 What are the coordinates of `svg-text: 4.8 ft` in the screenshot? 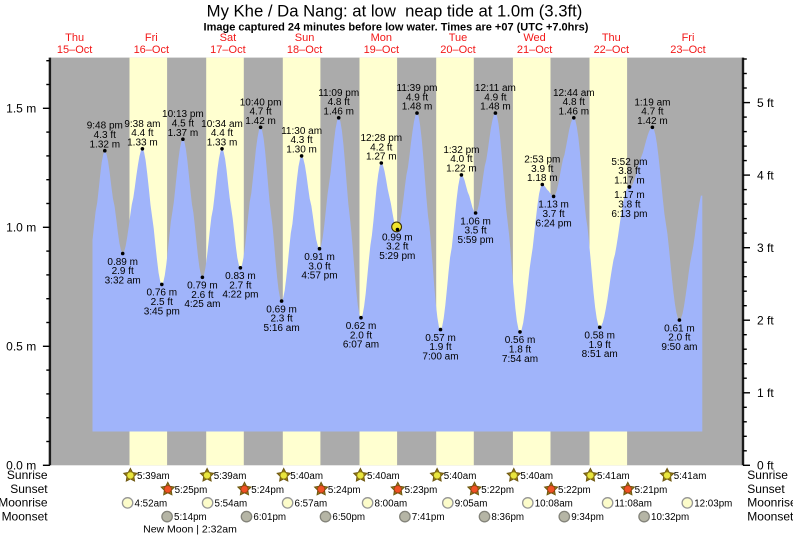 It's located at (574, 102).